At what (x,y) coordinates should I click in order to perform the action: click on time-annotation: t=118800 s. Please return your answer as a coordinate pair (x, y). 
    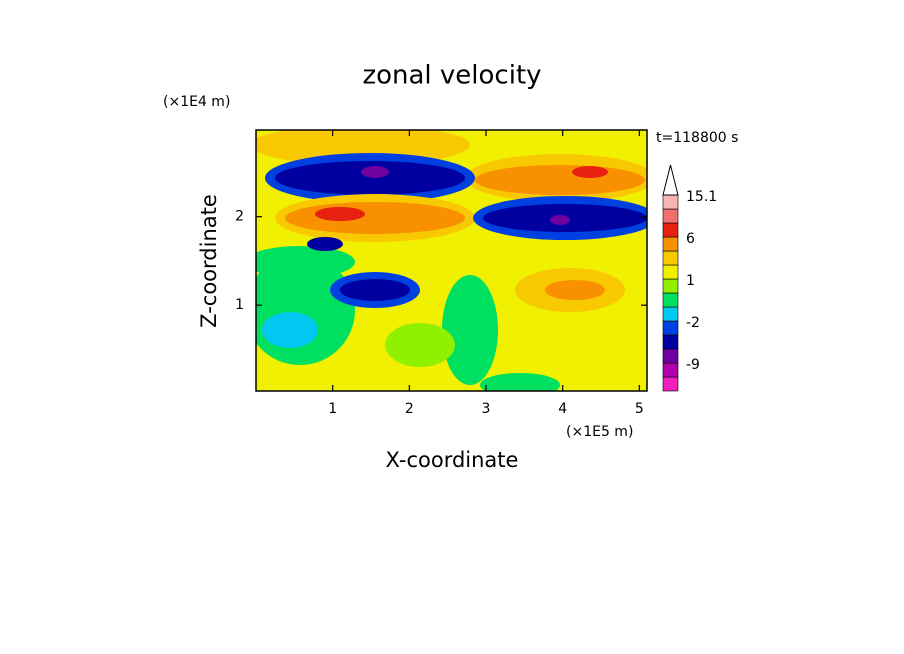
    Looking at the image, I should click on (697, 138).